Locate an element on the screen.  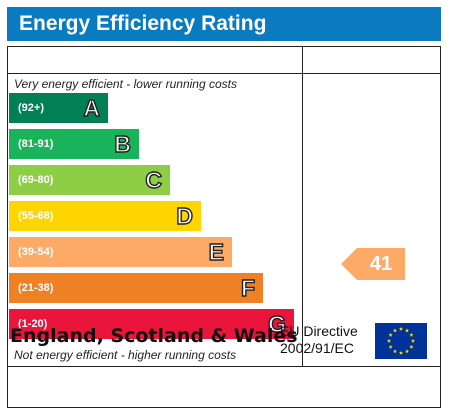
band-d: (55-68) D is located at coordinates (105, 216).